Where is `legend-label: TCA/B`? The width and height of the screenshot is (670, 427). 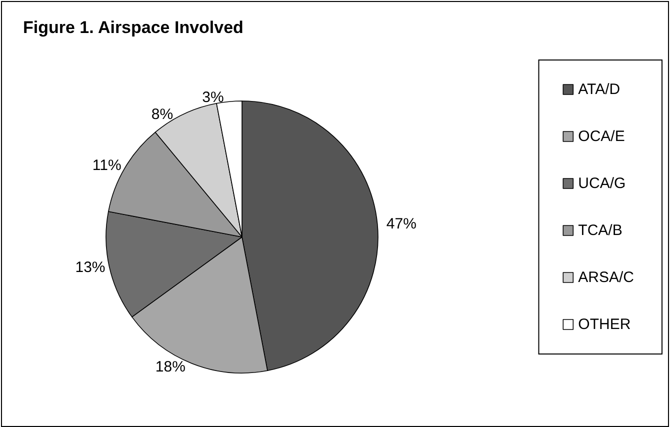
legend-label: TCA/B is located at coordinates (600, 230).